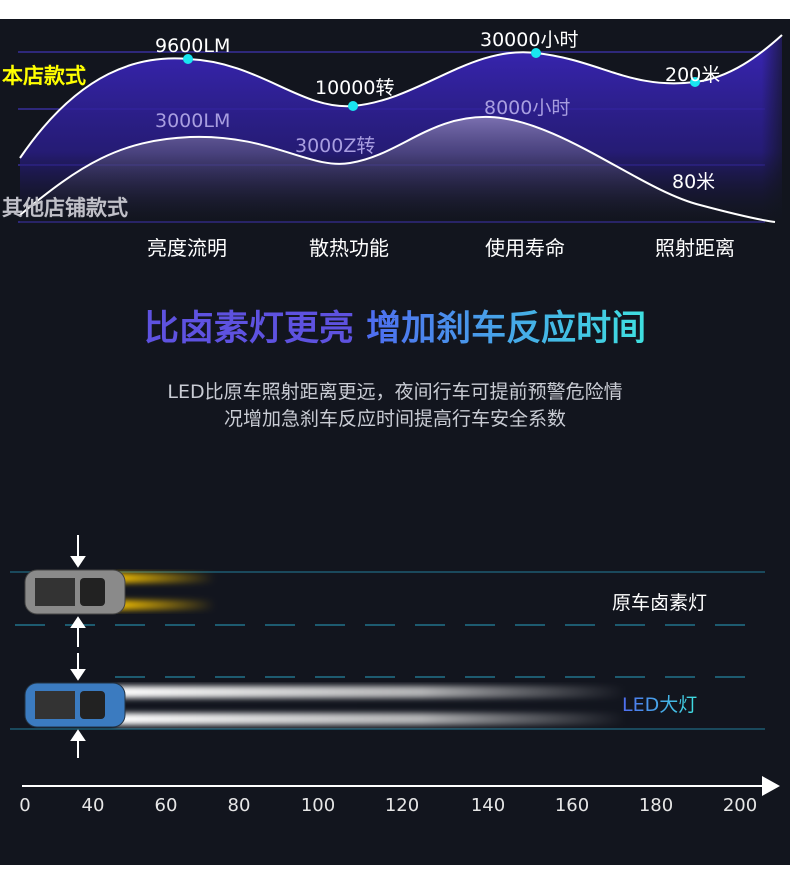  What do you see at coordinates (370, 705) in the screenshot?
I see `led-beams` at bounding box center [370, 705].